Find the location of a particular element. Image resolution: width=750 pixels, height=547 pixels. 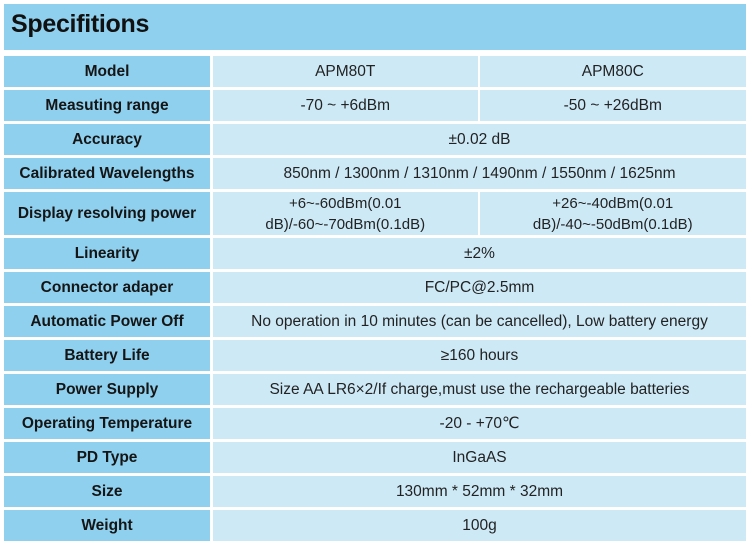

table-row: Operating Temperature -20 - +70℃ is located at coordinates (375, 423).